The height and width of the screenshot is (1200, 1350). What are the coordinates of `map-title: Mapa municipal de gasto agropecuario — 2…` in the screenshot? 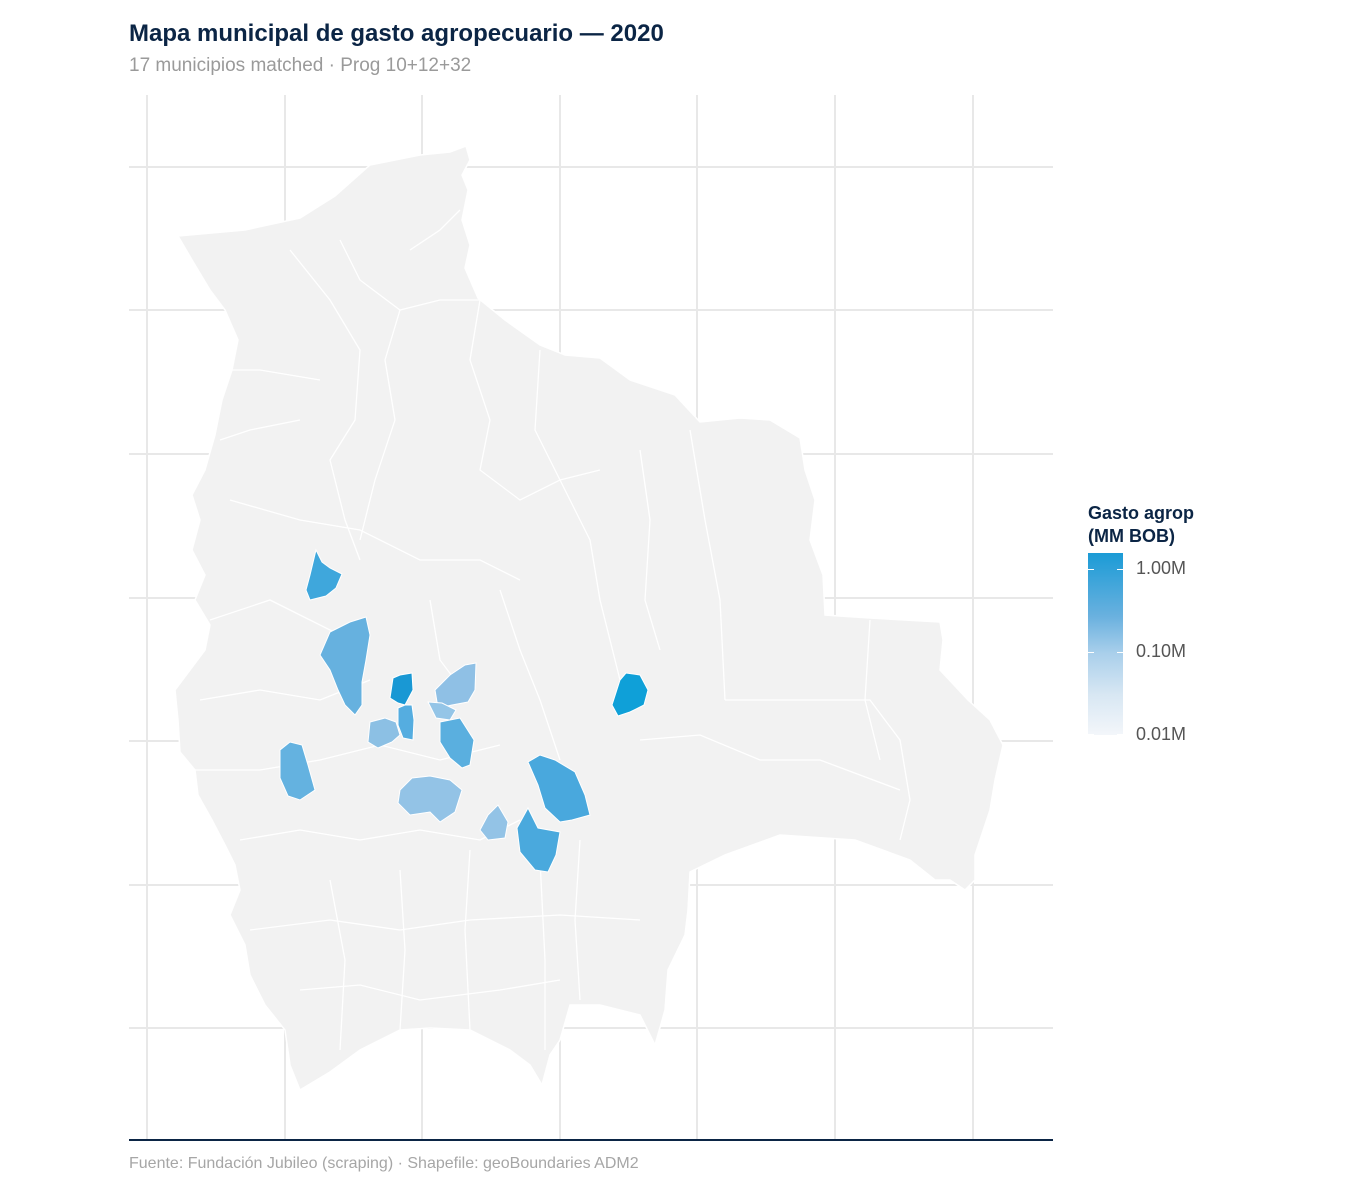 It's located at (396, 33).